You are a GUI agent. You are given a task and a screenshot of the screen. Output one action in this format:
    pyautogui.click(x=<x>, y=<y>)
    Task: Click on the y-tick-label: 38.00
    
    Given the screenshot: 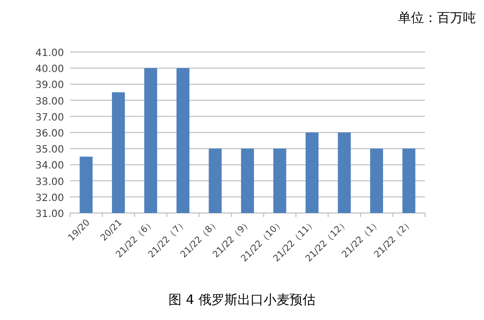 What is the action you would take?
    pyautogui.click(x=49, y=102)
    